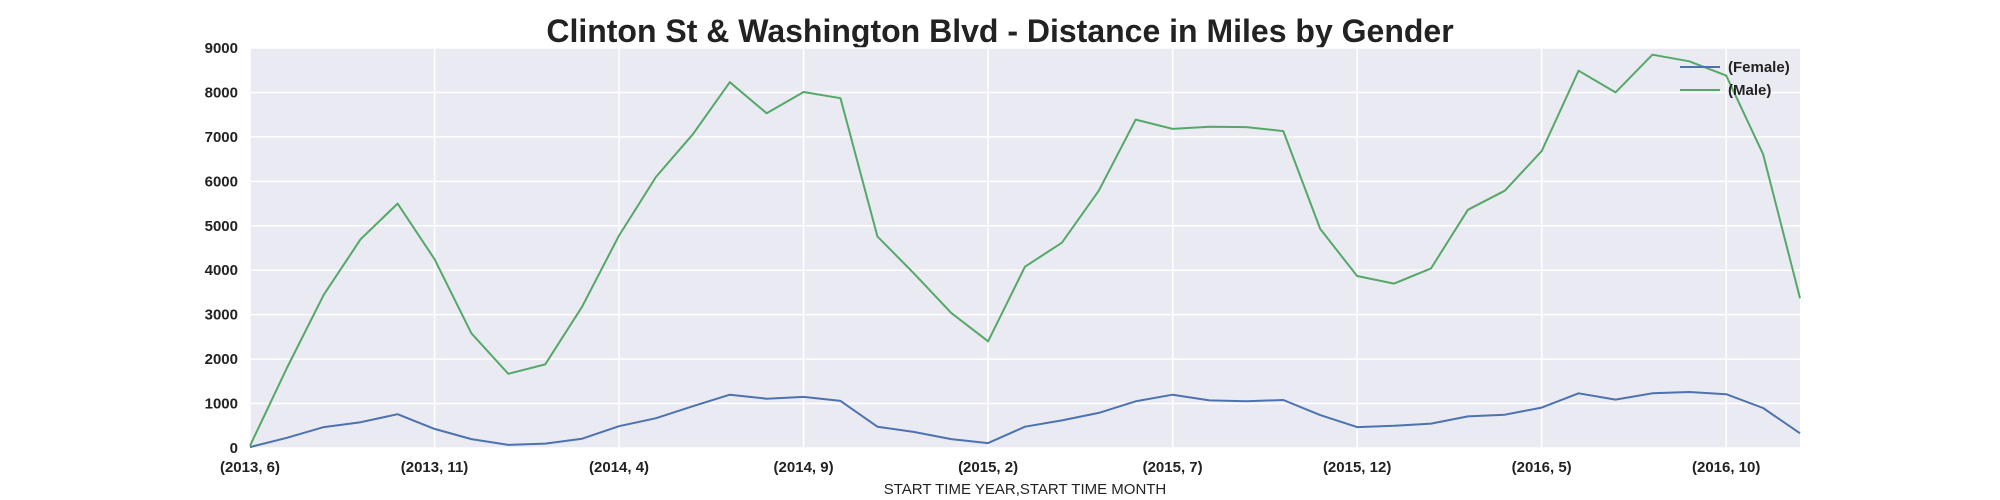 Image resolution: width=2000 pixels, height=500 pixels. I want to click on y-tick-label: 2000, so click(221, 359).